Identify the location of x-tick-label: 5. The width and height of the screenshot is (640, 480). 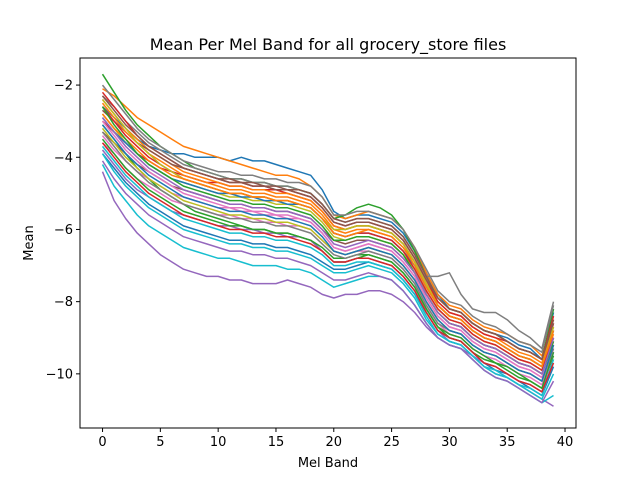
(160, 442).